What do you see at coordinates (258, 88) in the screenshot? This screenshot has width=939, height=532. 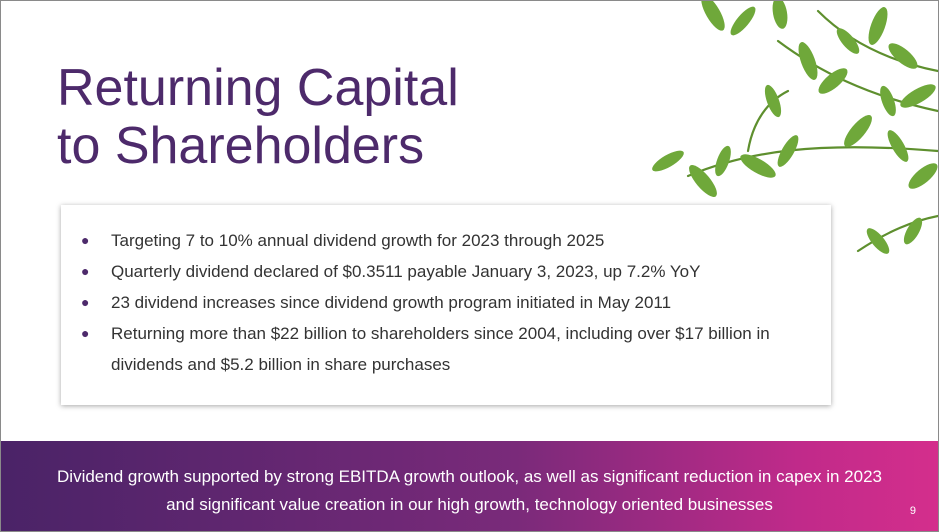 I see `title-line-1: Returning Capital` at bounding box center [258, 88].